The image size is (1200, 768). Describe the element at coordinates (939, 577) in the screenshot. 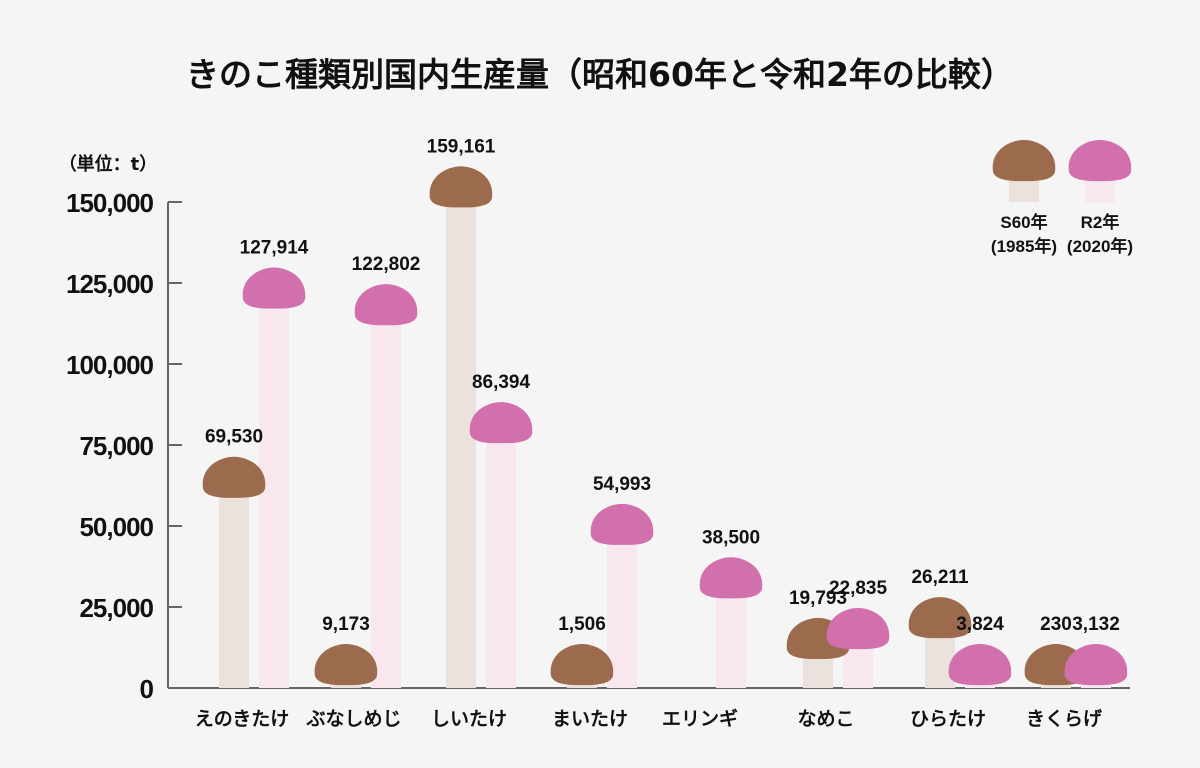

I see `data-label: 26,211` at that location.